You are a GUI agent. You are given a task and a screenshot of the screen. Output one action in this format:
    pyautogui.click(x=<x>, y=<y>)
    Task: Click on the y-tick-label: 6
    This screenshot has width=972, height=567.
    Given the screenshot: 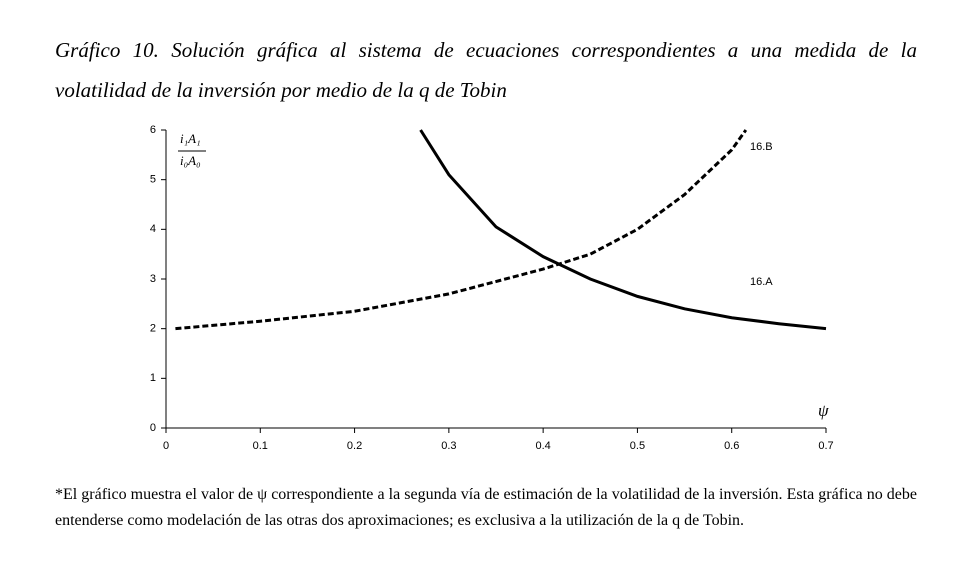 What is the action you would take?
    pyautogui.click(x=153, y=130)
    